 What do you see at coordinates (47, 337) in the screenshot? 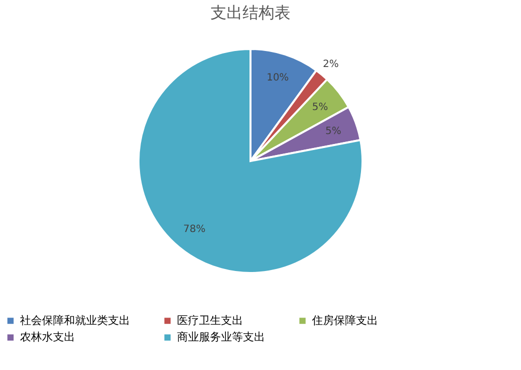
I see `legend-label: 农林水支出` at bounding box center [47, 337].